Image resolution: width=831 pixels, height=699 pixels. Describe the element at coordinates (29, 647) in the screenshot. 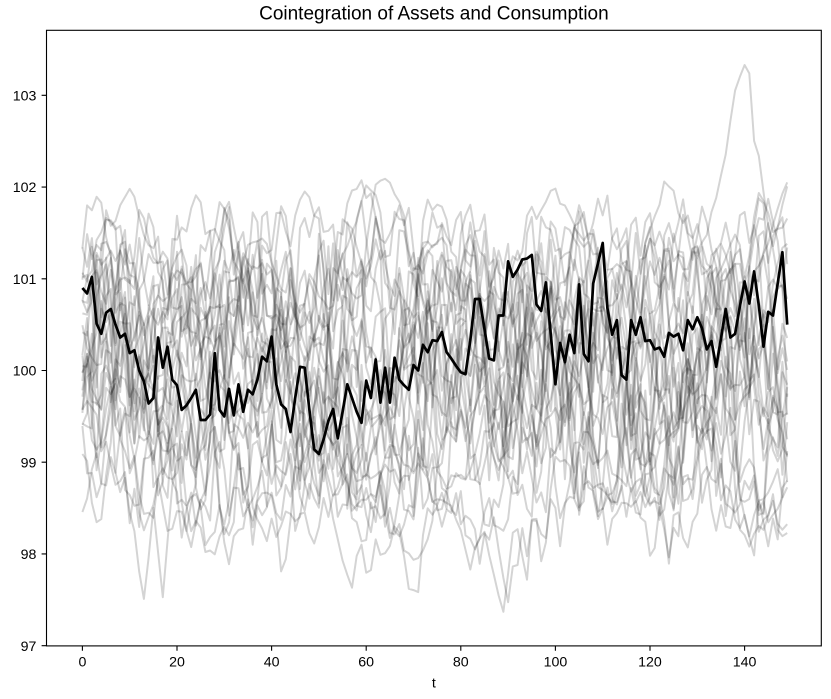

I see `svg-text: 97` at that location.